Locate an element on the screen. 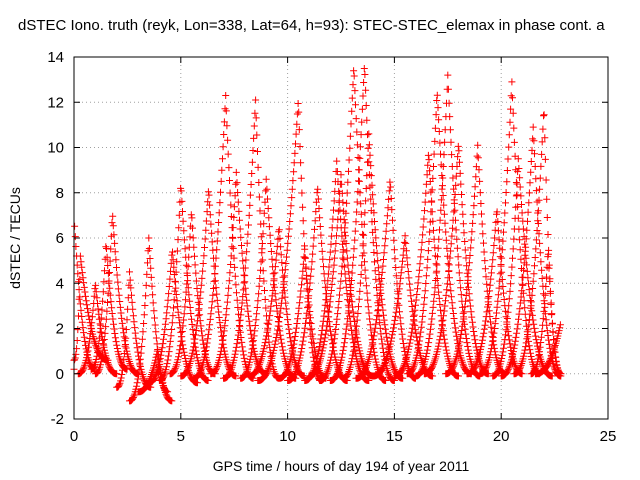 This screenshot has width=640, height=480. y-tick-label: 12 is located at coordinates (55, 102).